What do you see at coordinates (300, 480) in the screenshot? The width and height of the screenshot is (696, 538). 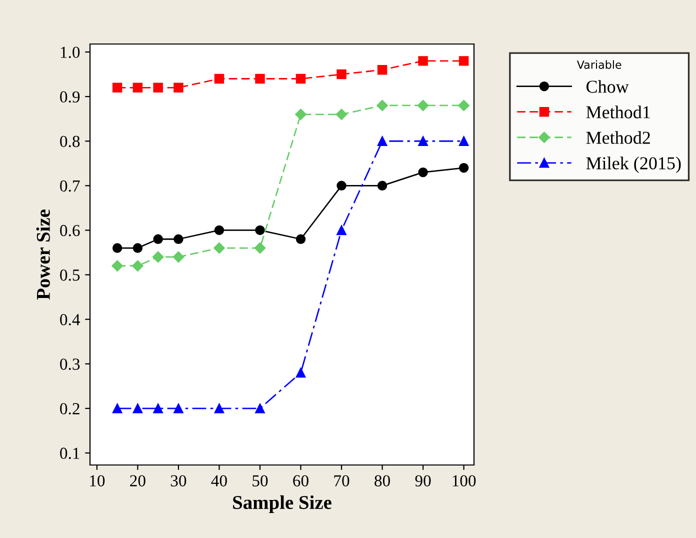 I see `x-tick-label: 60` at bounding box center [300, 480].